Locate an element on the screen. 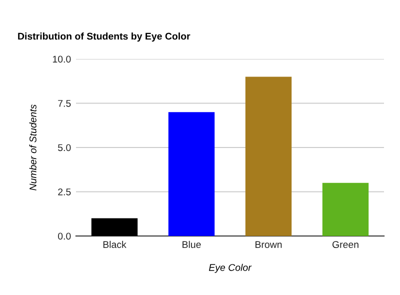 The width and height of the screenshot is (400, 295). x-axis-title: Eye Color is located at coordinates (230, 268).